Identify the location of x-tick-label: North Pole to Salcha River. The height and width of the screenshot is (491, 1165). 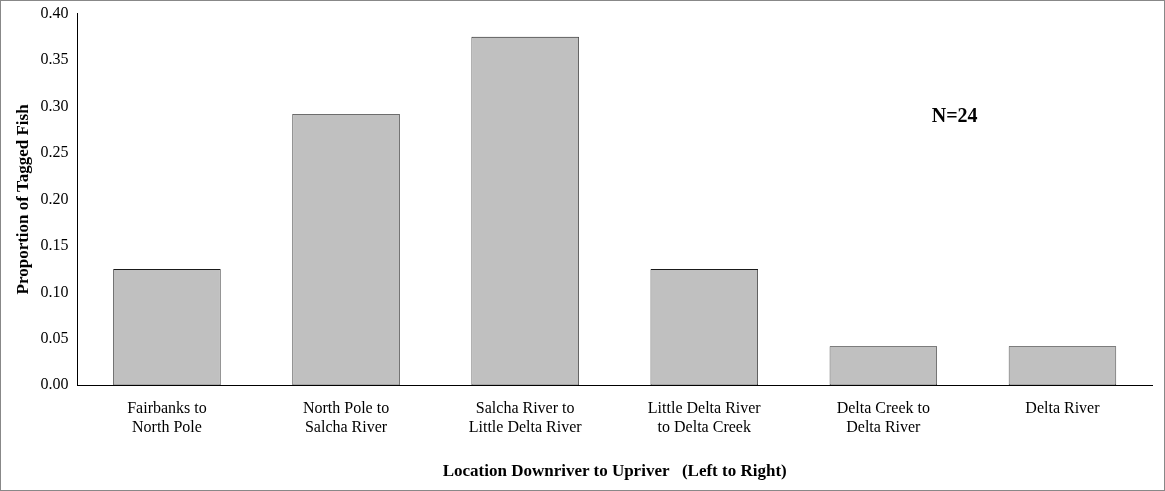
(346, 417).